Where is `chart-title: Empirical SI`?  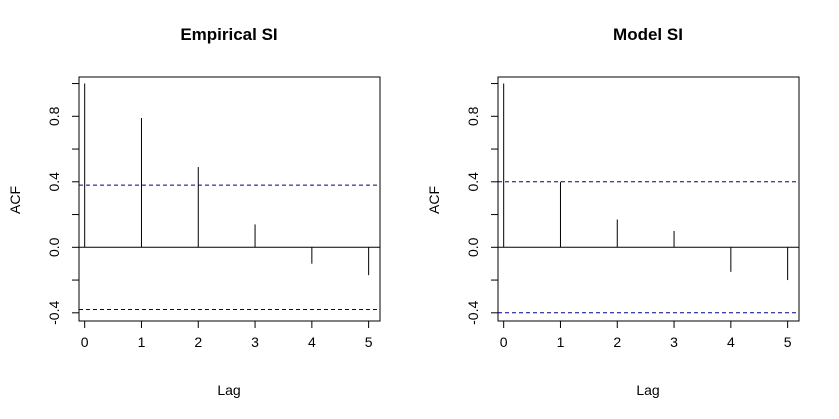 chart-title: Empirical SI is located at coordinates (228, 34).